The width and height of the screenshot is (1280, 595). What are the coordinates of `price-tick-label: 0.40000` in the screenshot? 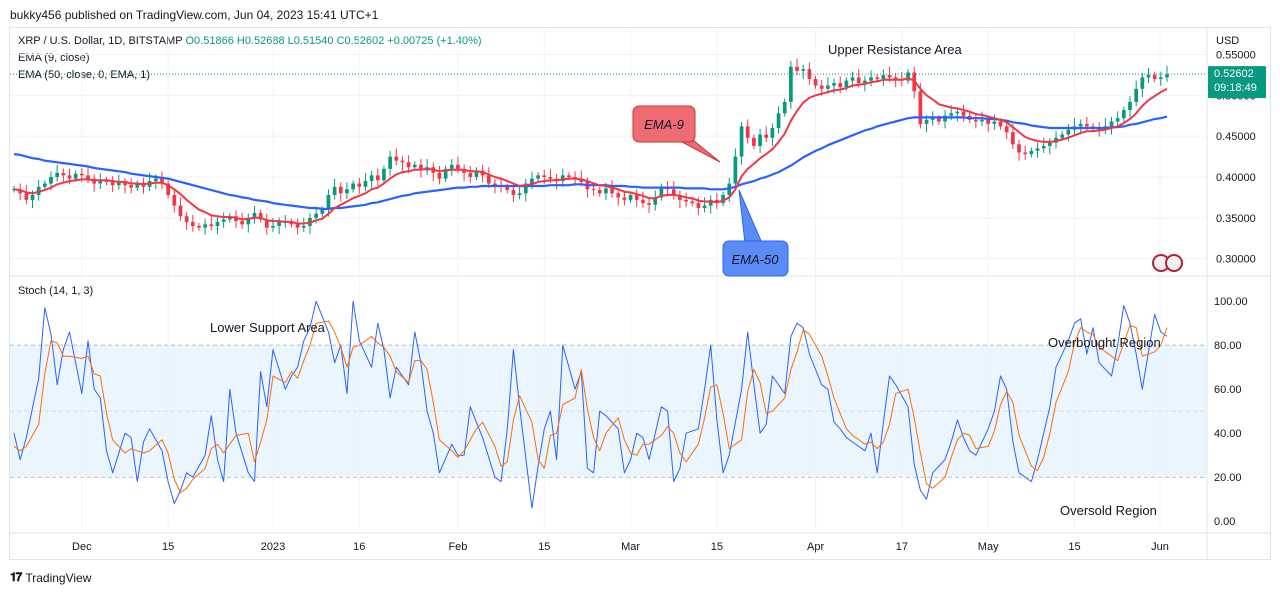 It's located at (1236, 178).